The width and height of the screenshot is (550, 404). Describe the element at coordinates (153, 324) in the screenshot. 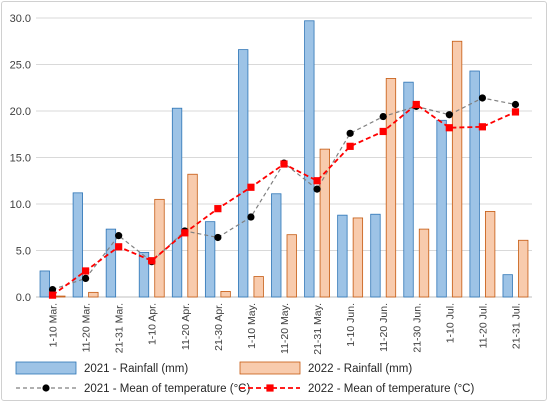

I see `x-tick-label: 1-10 Apr.` at that location.